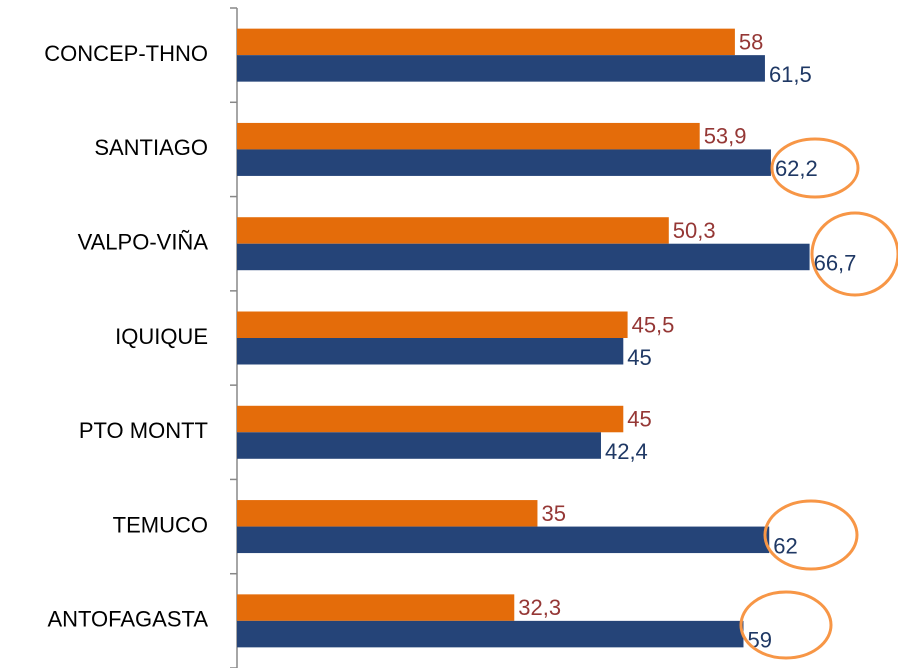  I want to click on y-tick-label: SANTIAGO, so click(151, 147).